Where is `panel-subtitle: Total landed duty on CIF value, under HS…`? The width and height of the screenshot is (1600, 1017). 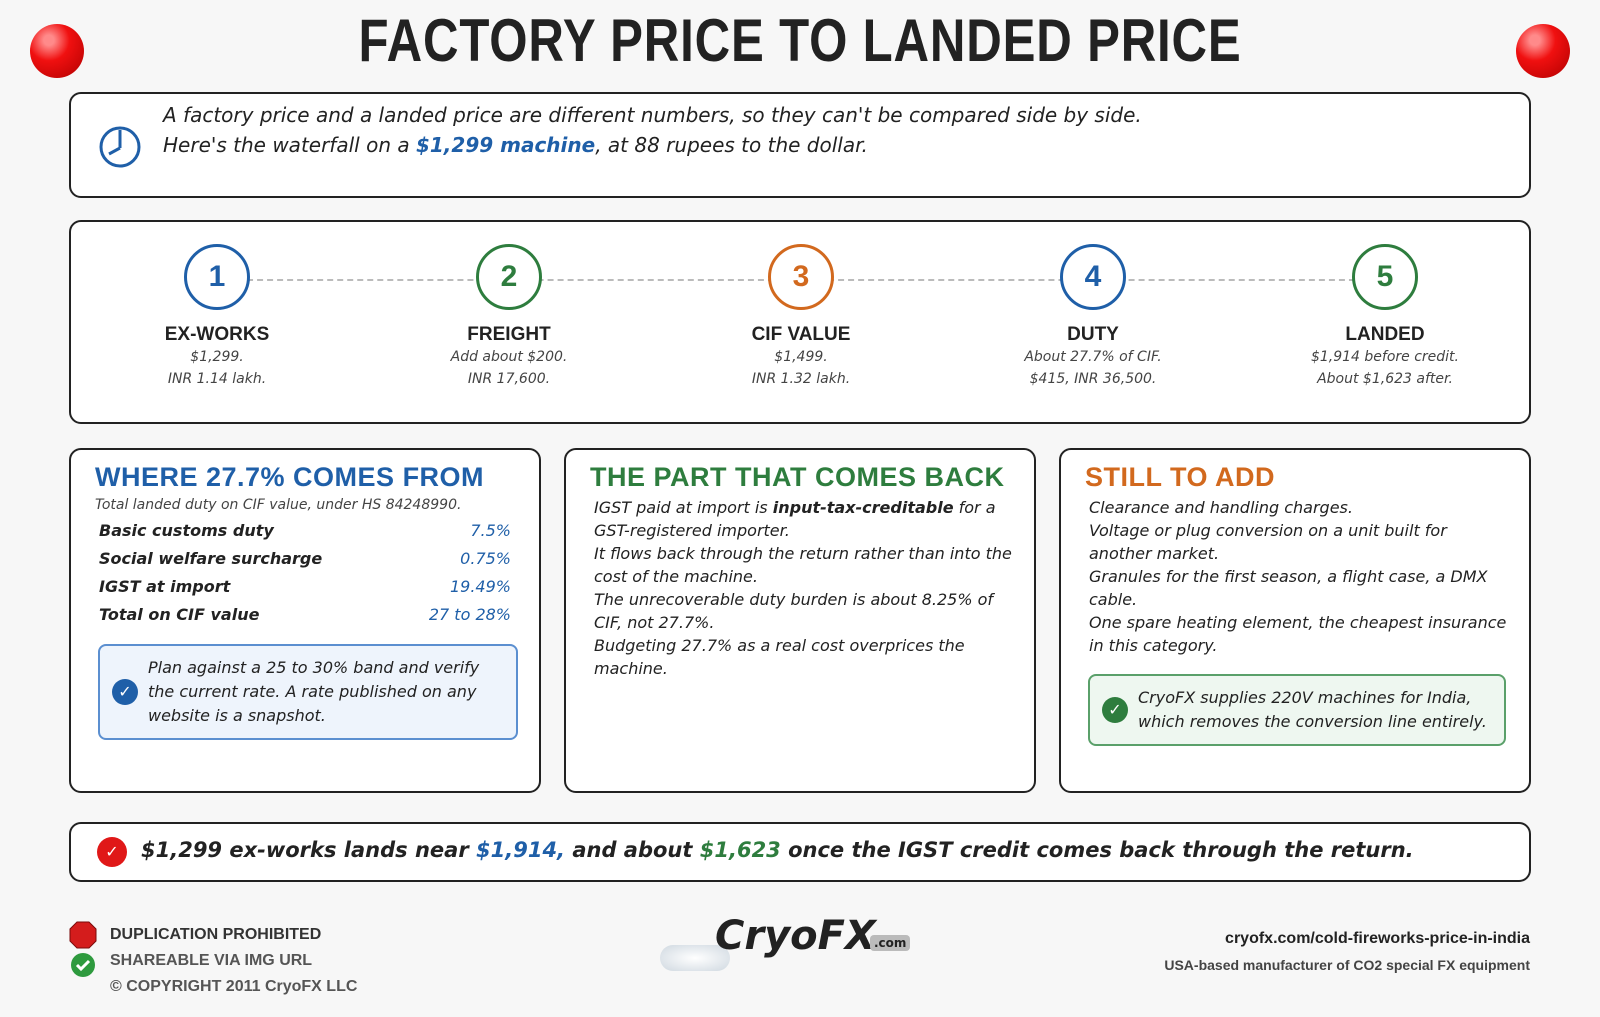
panel-subtitle: Total landed duty on CIF value, under HS… is located at coordinates (278, 505).